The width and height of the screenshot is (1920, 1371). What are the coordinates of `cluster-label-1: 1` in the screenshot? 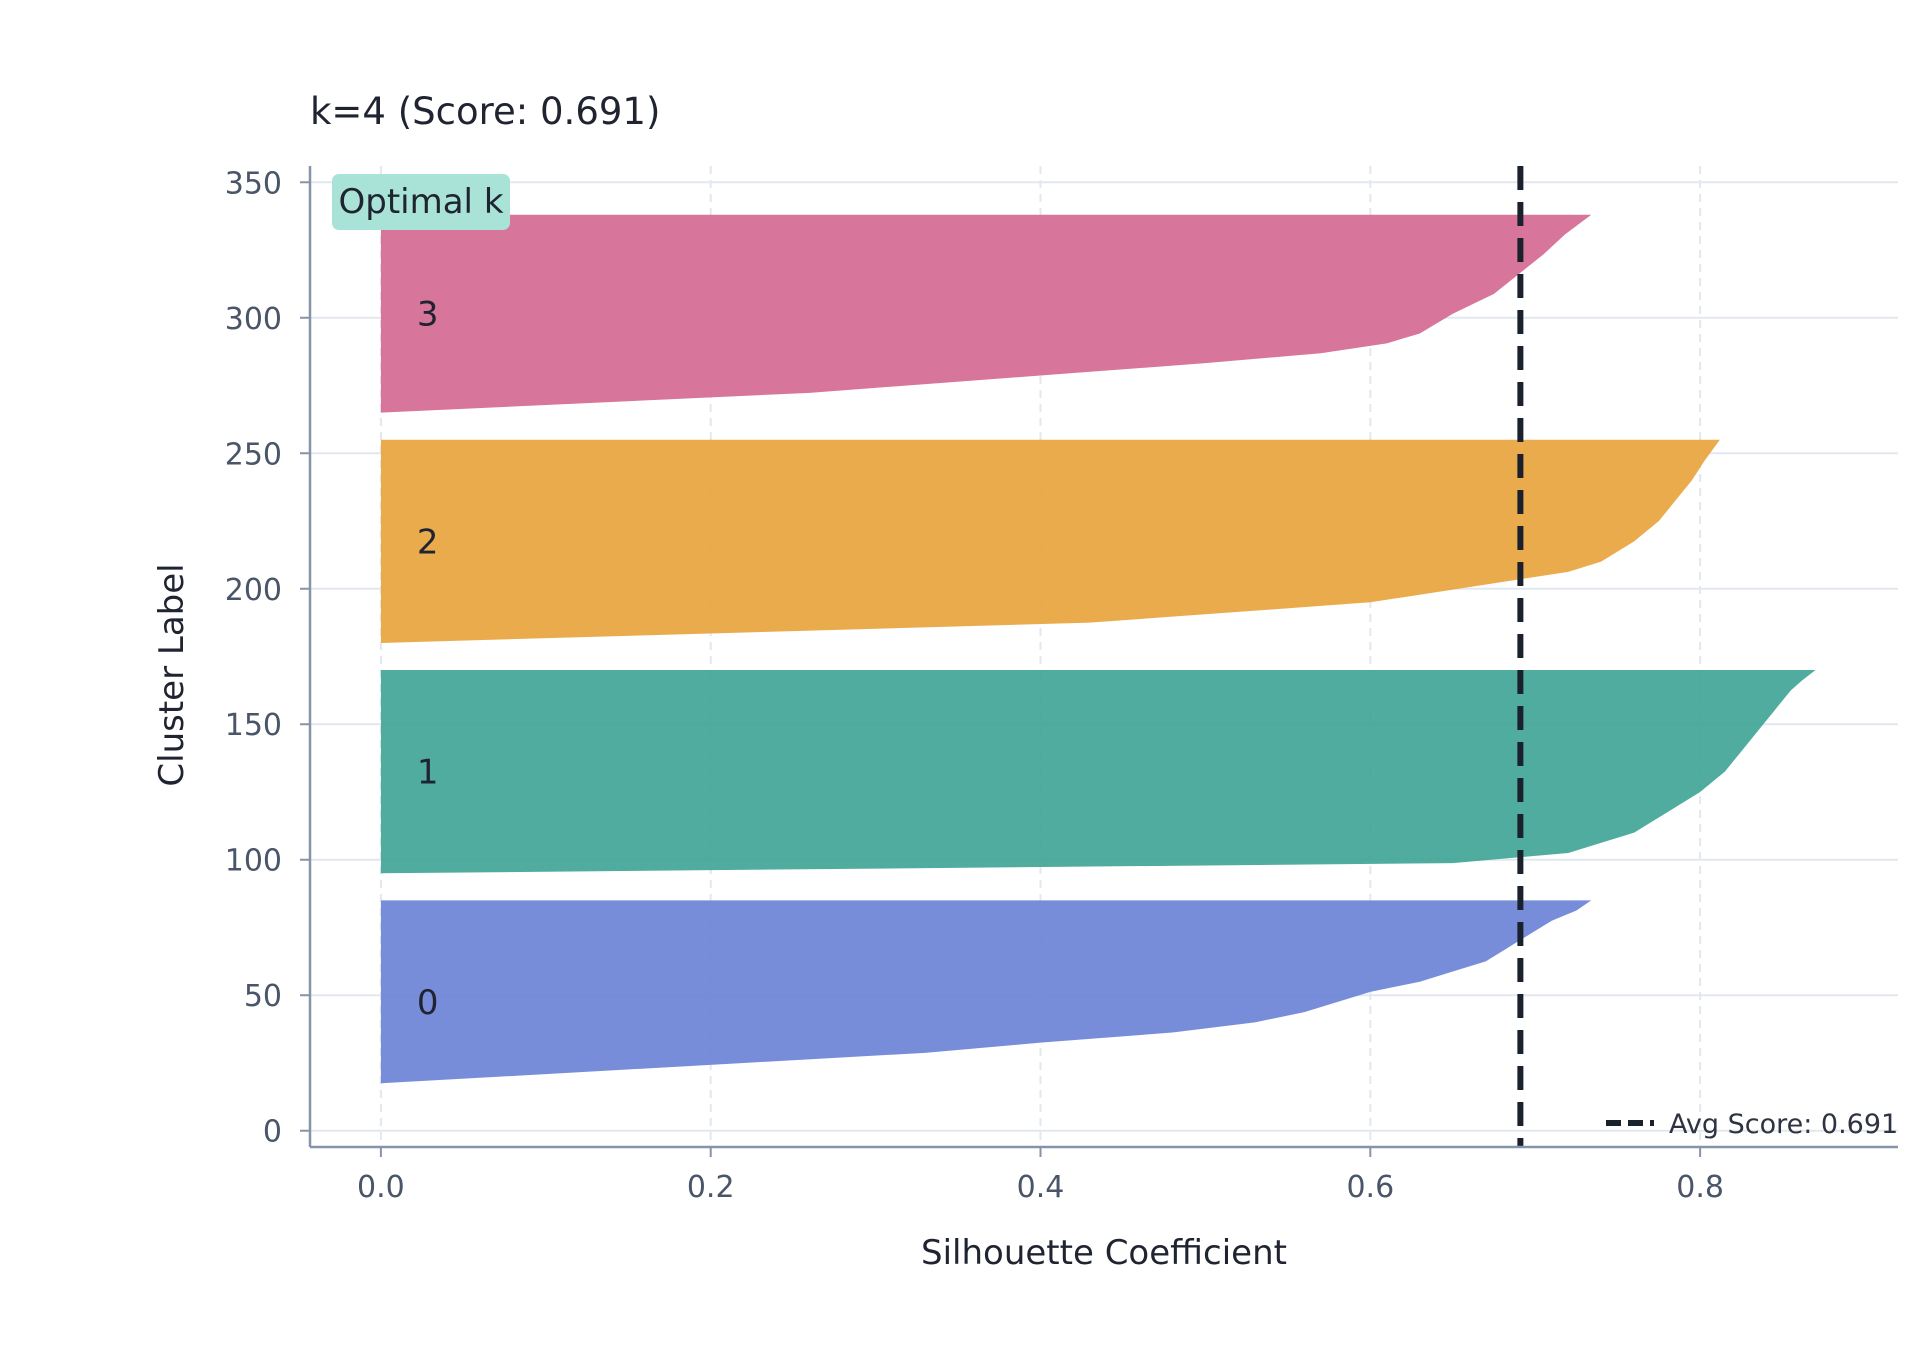 It's located at (428, 773).